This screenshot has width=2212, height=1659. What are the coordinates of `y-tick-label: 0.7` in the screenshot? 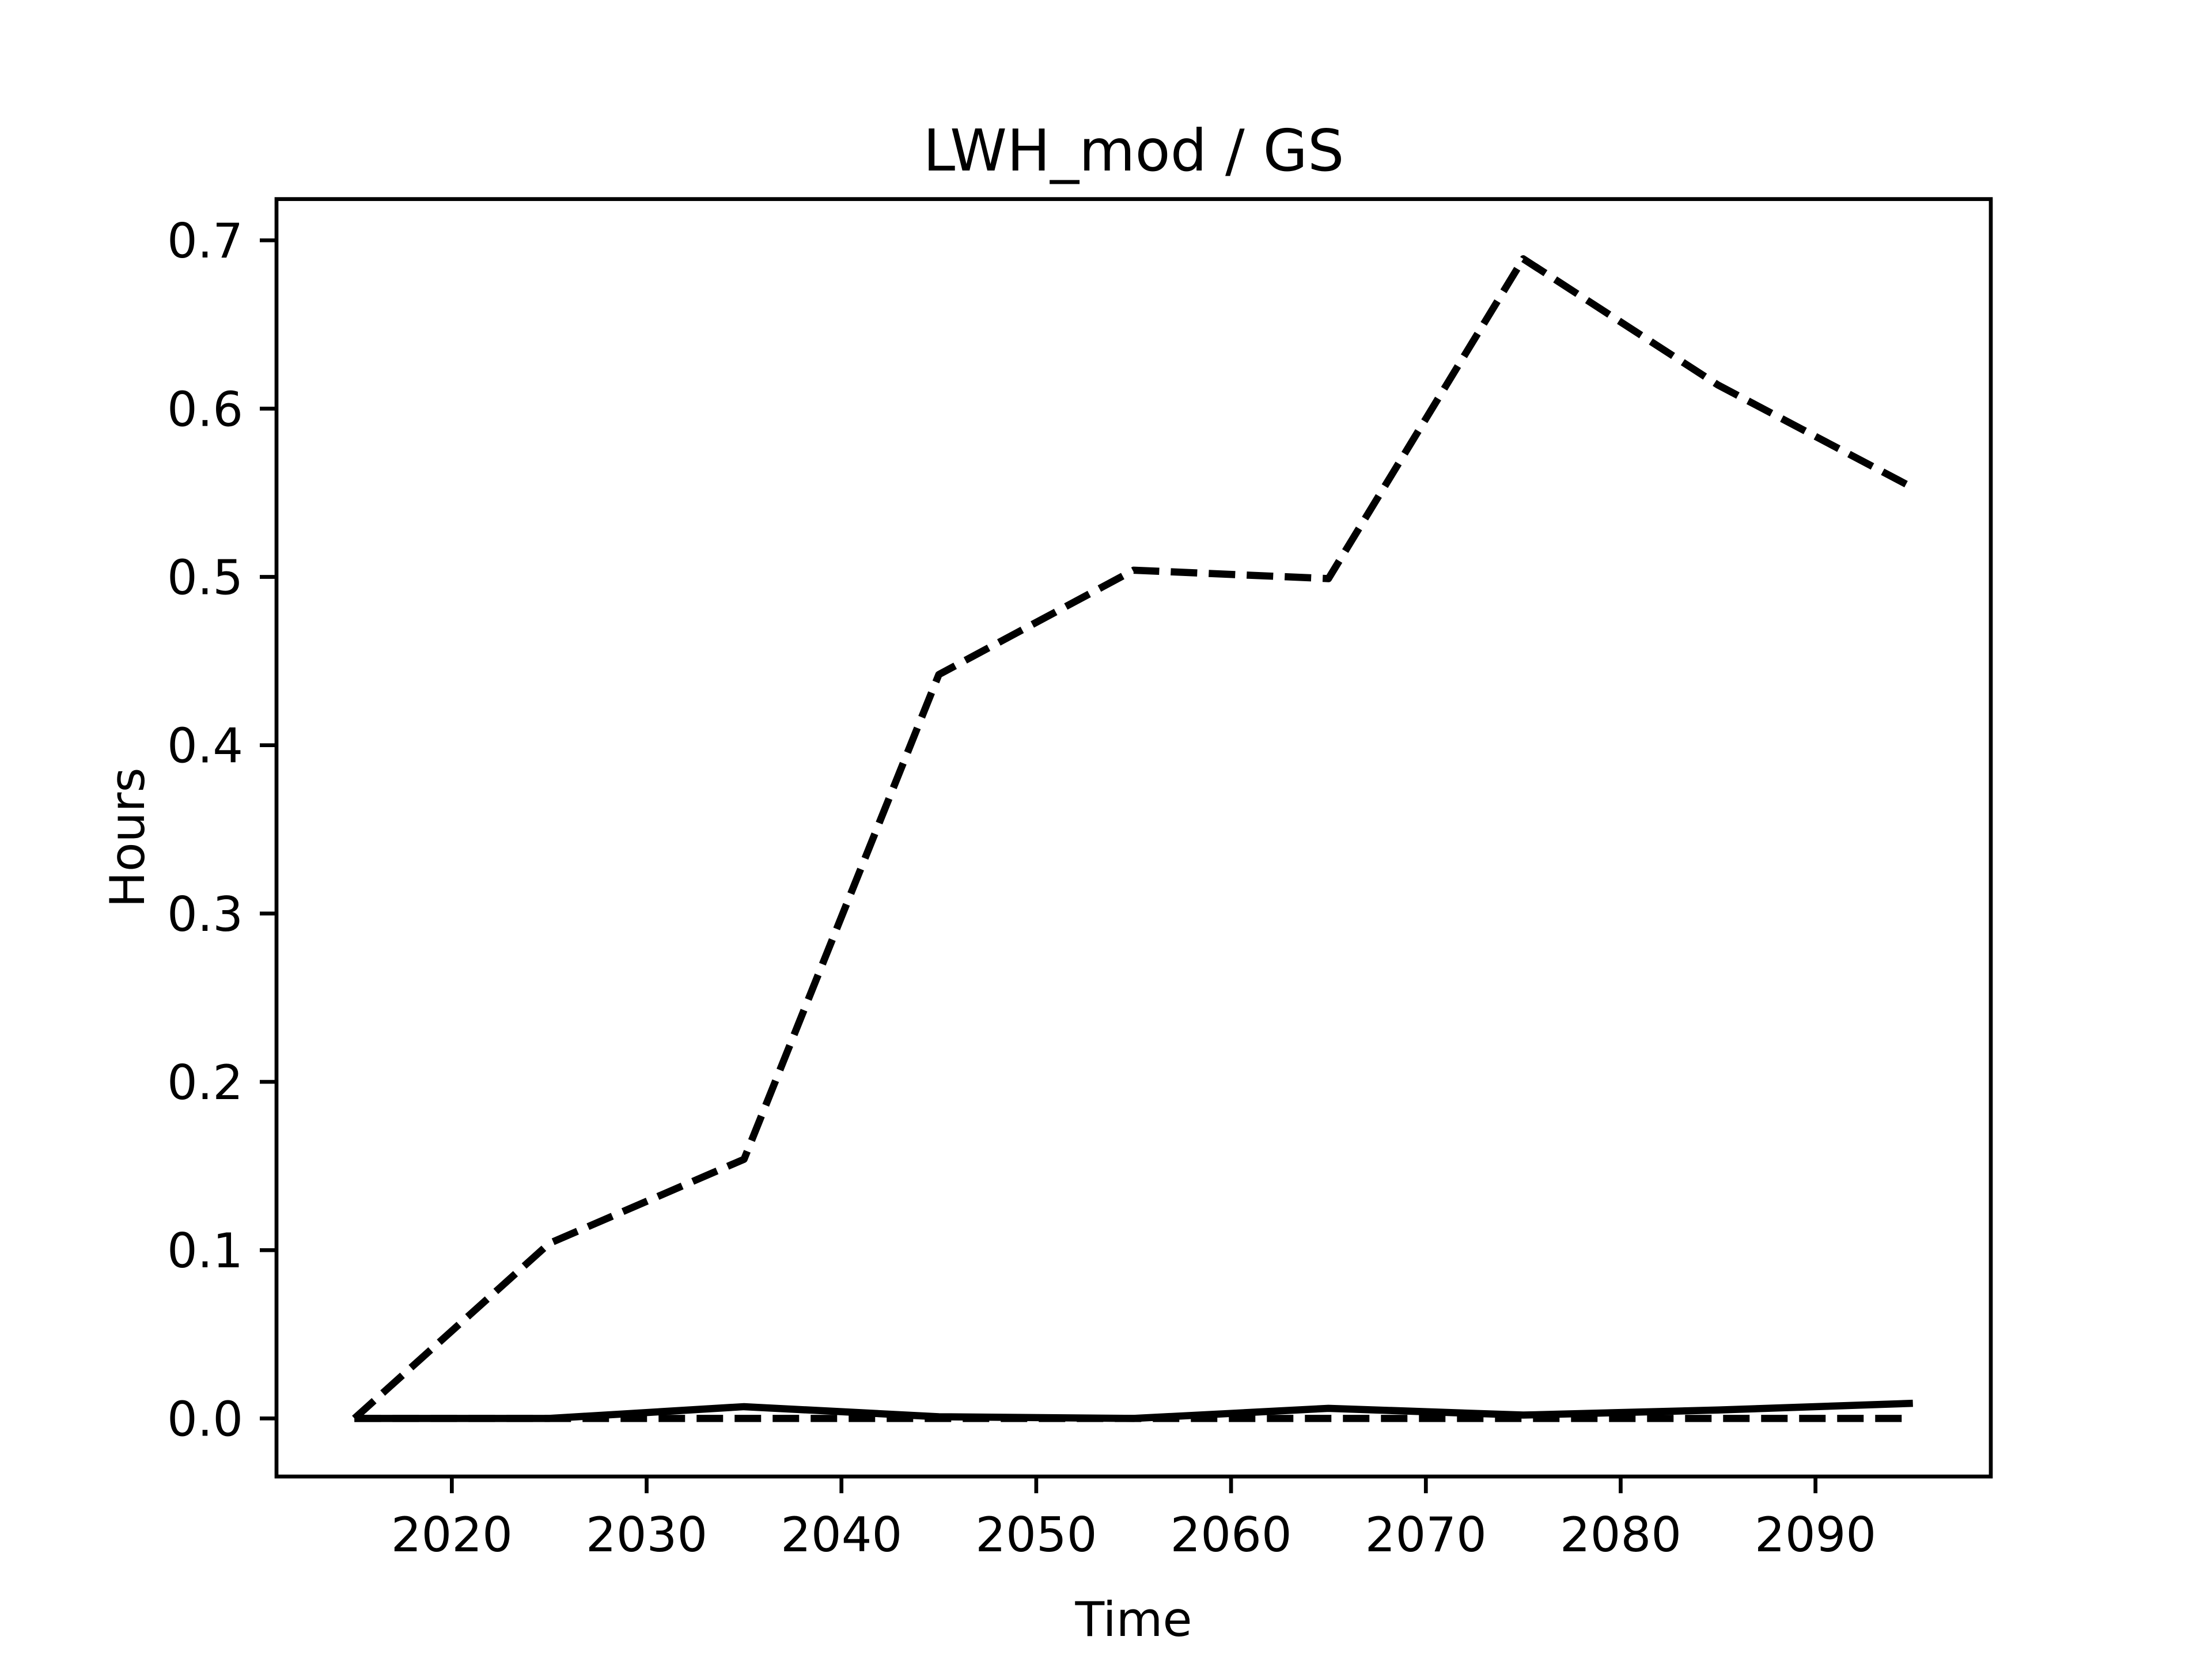 It's located at (205, 241).